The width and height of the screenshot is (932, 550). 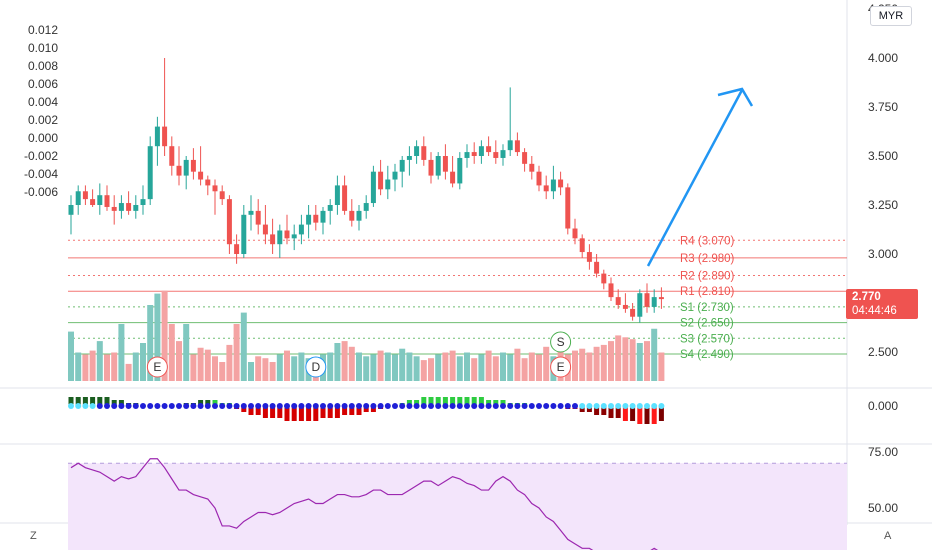 I want to click on left-tick-label: -0.006, so click(x=41, y=192).